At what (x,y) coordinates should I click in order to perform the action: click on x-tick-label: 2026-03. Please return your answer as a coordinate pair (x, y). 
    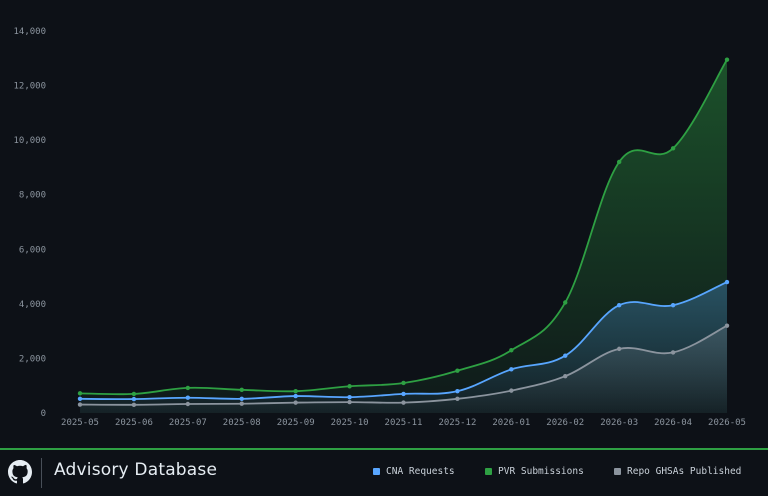
    Looking at the image, I should click on (619, 423).